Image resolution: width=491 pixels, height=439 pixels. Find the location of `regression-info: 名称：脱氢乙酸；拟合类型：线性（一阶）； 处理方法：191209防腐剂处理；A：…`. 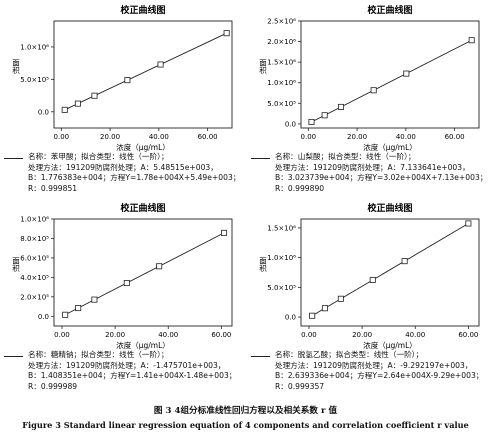

regression-info: 名称：脱氢乙酸；拟合类型：线性（一阶）； 处理方法：191209防腐剂处理；A：… is located at coordinates (383, 371).